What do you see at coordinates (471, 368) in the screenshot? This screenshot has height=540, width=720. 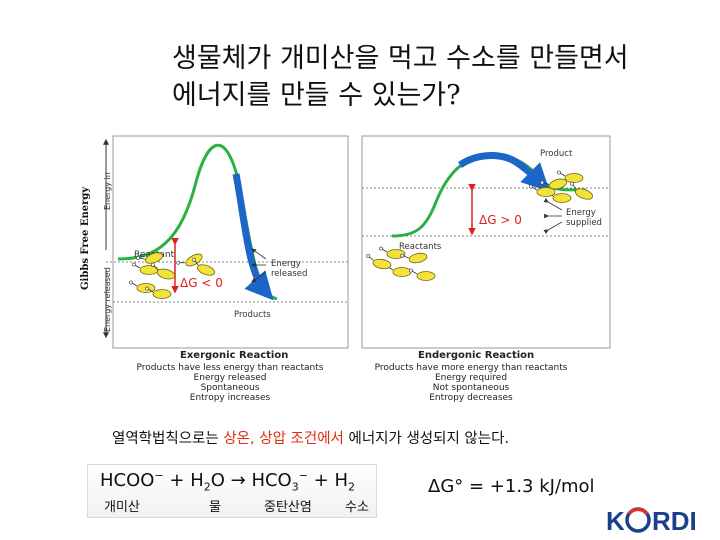 I see `endergonic-desc-1: Products have more energy than reactants` at bounding box center [471, 368].